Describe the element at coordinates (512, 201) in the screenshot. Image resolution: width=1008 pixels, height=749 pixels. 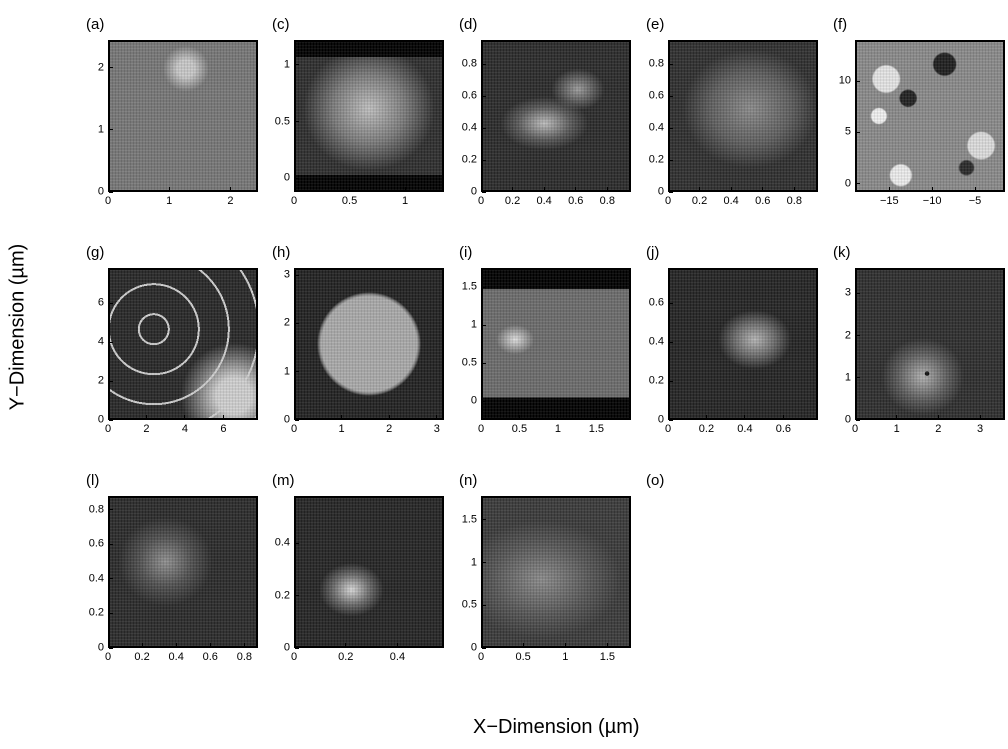
I see `x-tick-label: 0.2` at that location.